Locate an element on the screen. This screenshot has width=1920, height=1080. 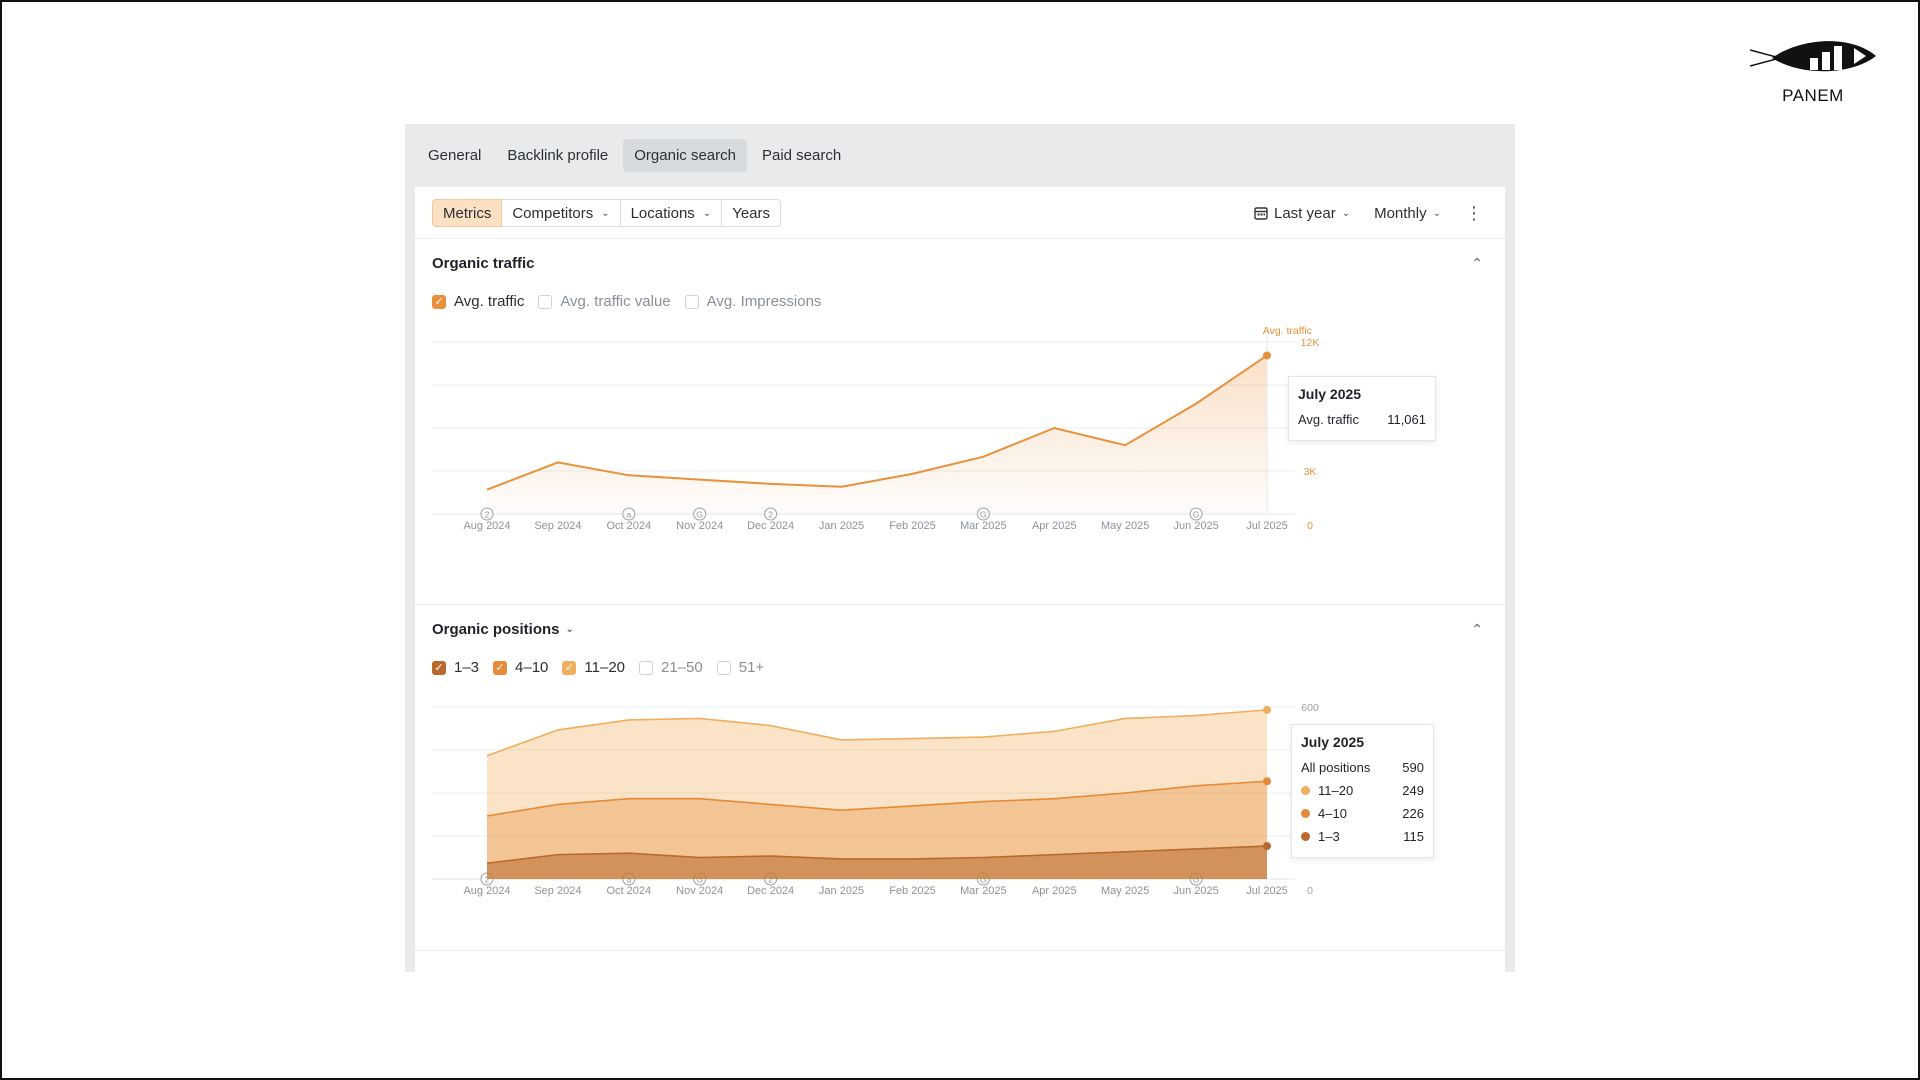
traffic-tooltip-value: 11,061 is located at coordinates (1406, 419).